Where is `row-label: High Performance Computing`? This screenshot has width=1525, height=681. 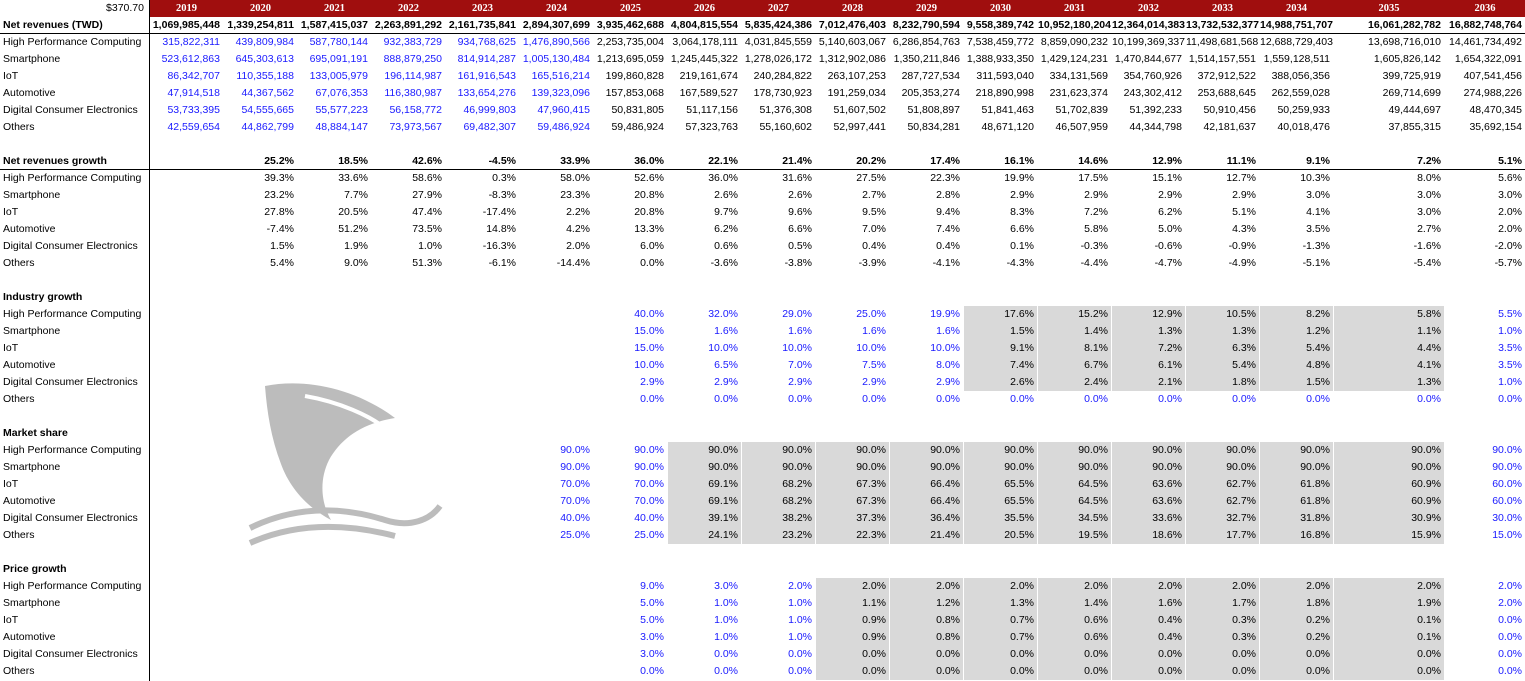
row-label: High Performance Computing is located at coordinates (72, 42).